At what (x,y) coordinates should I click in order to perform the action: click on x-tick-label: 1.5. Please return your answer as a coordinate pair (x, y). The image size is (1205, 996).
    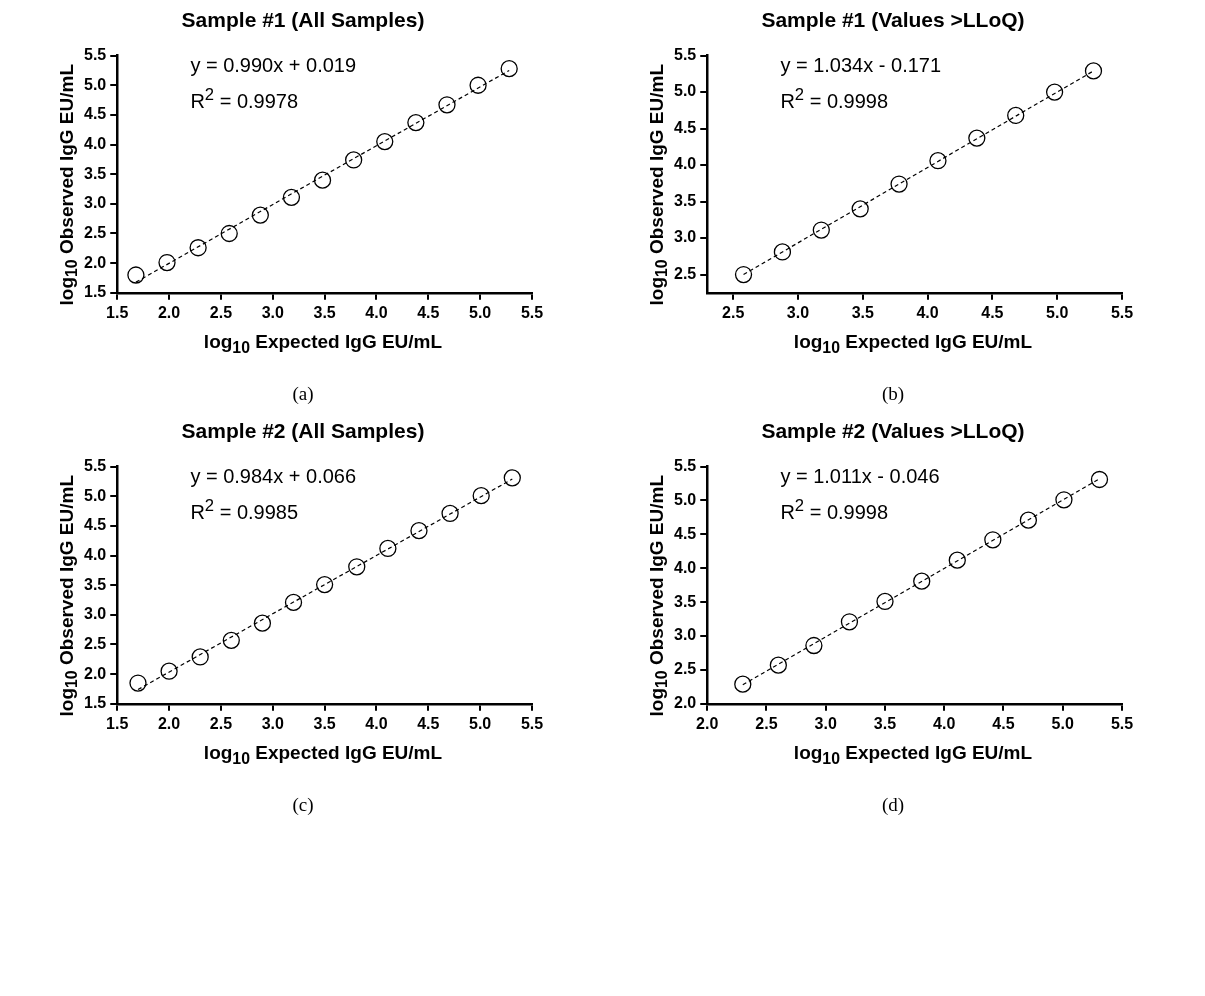
    Looking at the image, I should click on (117, 312).